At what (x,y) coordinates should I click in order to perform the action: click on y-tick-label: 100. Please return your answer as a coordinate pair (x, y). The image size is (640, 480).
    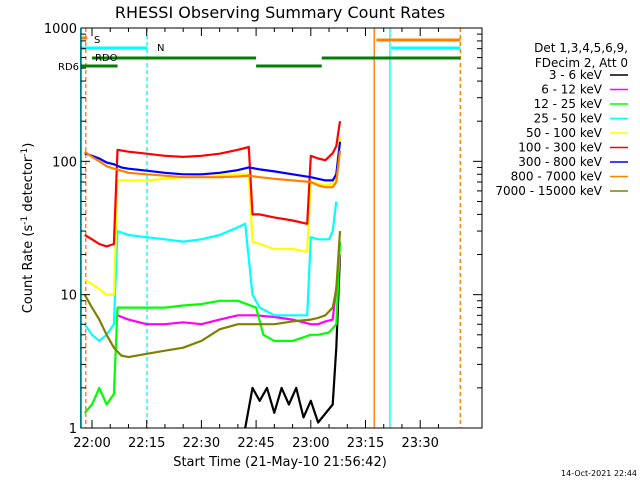
    Looking at the image, I should click on (64, 162).